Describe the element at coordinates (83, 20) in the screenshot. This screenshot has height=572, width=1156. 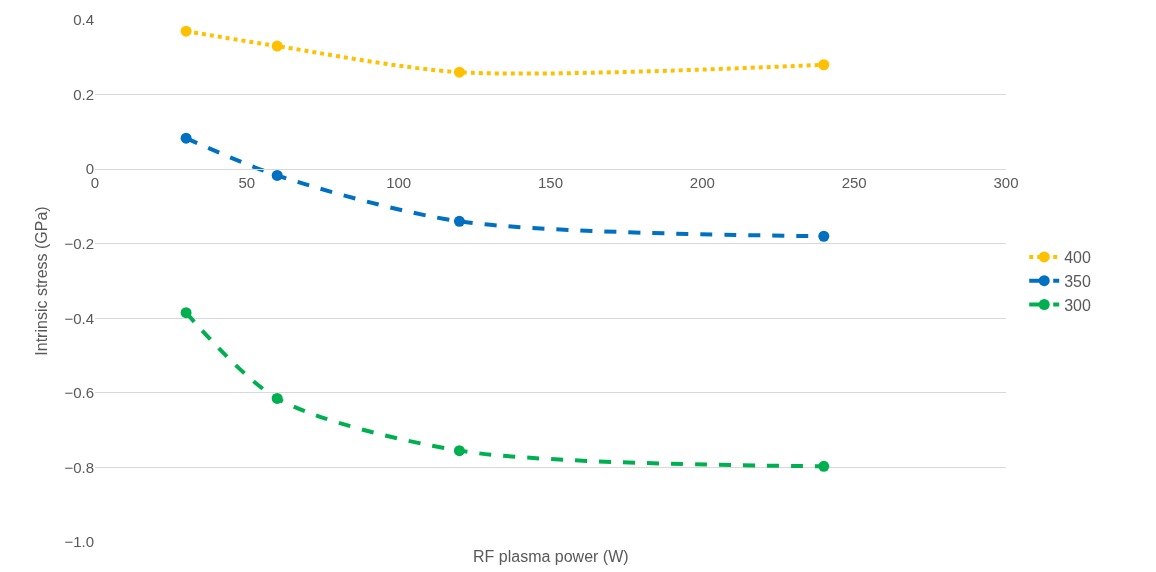
I see `y-tick-label: 0.4` at that location.